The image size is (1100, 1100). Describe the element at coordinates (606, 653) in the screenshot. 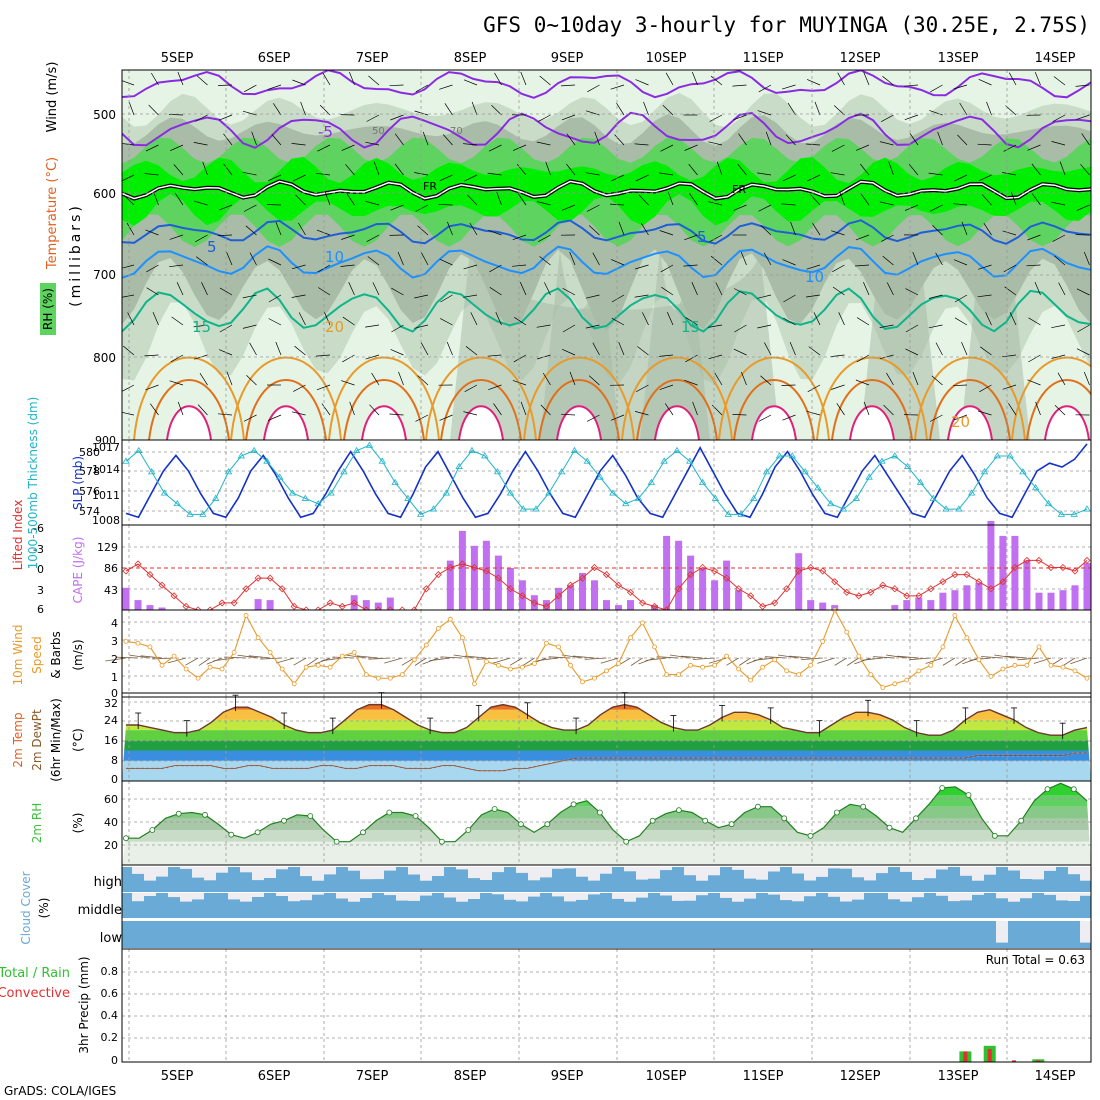

I see `wind10-grid` at that location.